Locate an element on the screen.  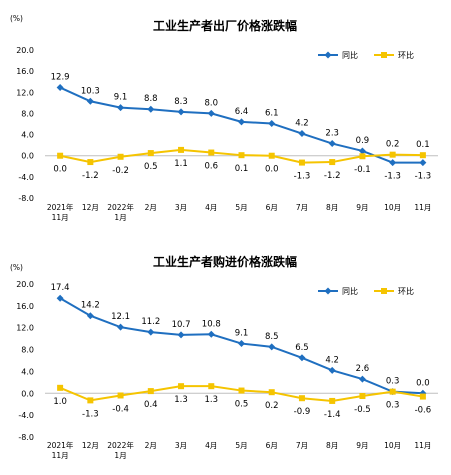
data-label-环比: 0.4 is located at coordinates (151, 405).